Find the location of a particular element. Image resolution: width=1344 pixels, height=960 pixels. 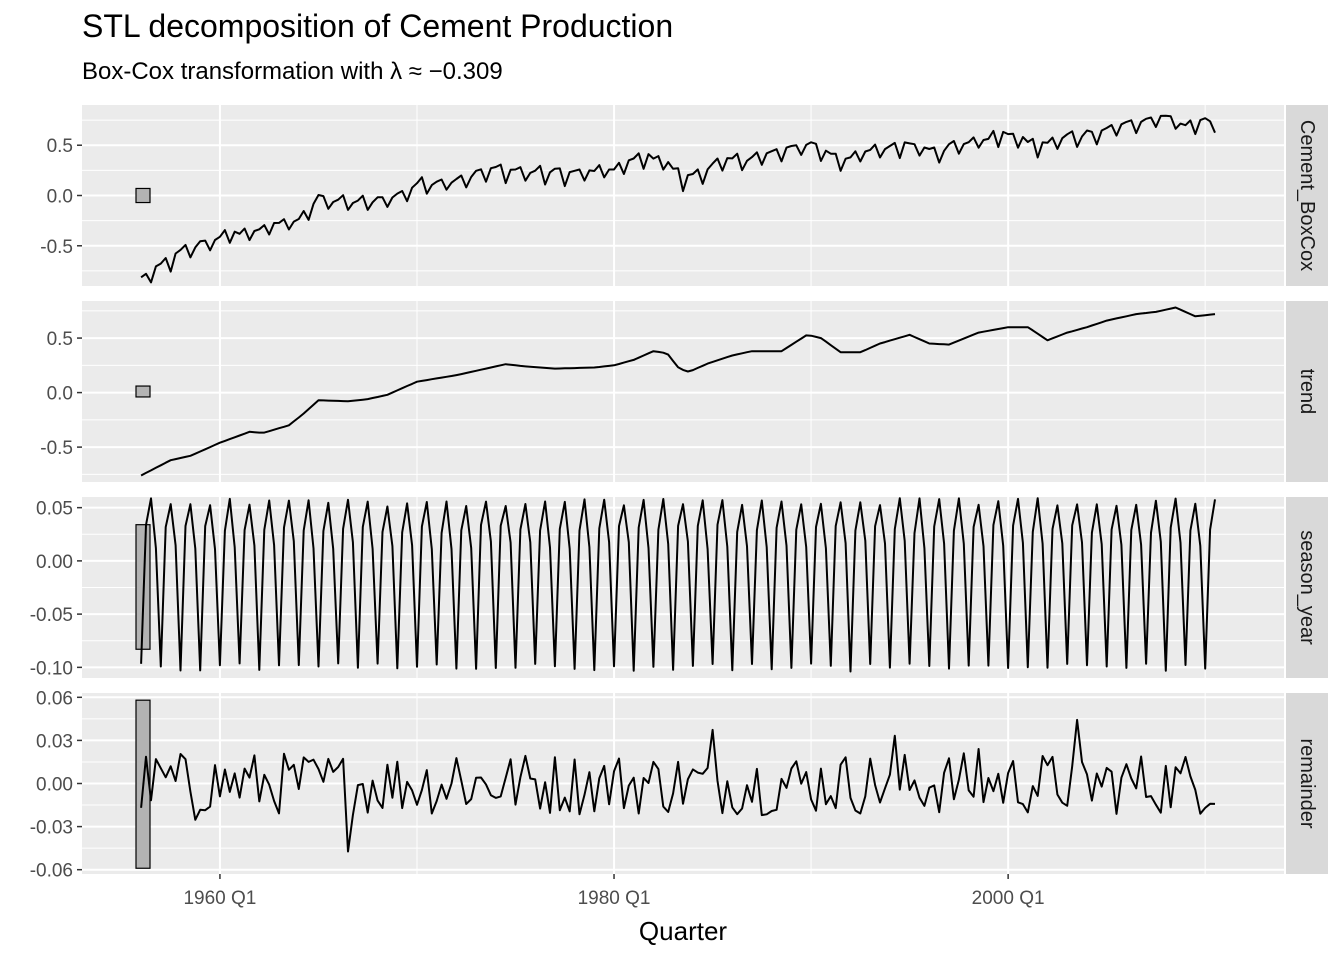

facet-strip-label: trend is located at coordinates (1307, 392).